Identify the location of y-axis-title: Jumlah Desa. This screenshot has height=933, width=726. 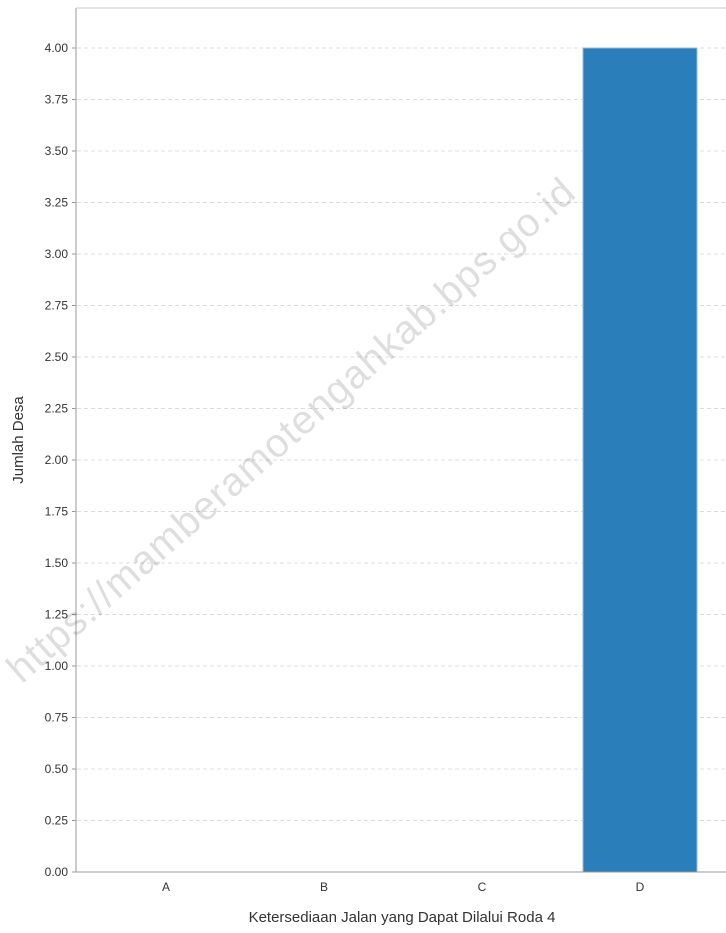
(18, 440).